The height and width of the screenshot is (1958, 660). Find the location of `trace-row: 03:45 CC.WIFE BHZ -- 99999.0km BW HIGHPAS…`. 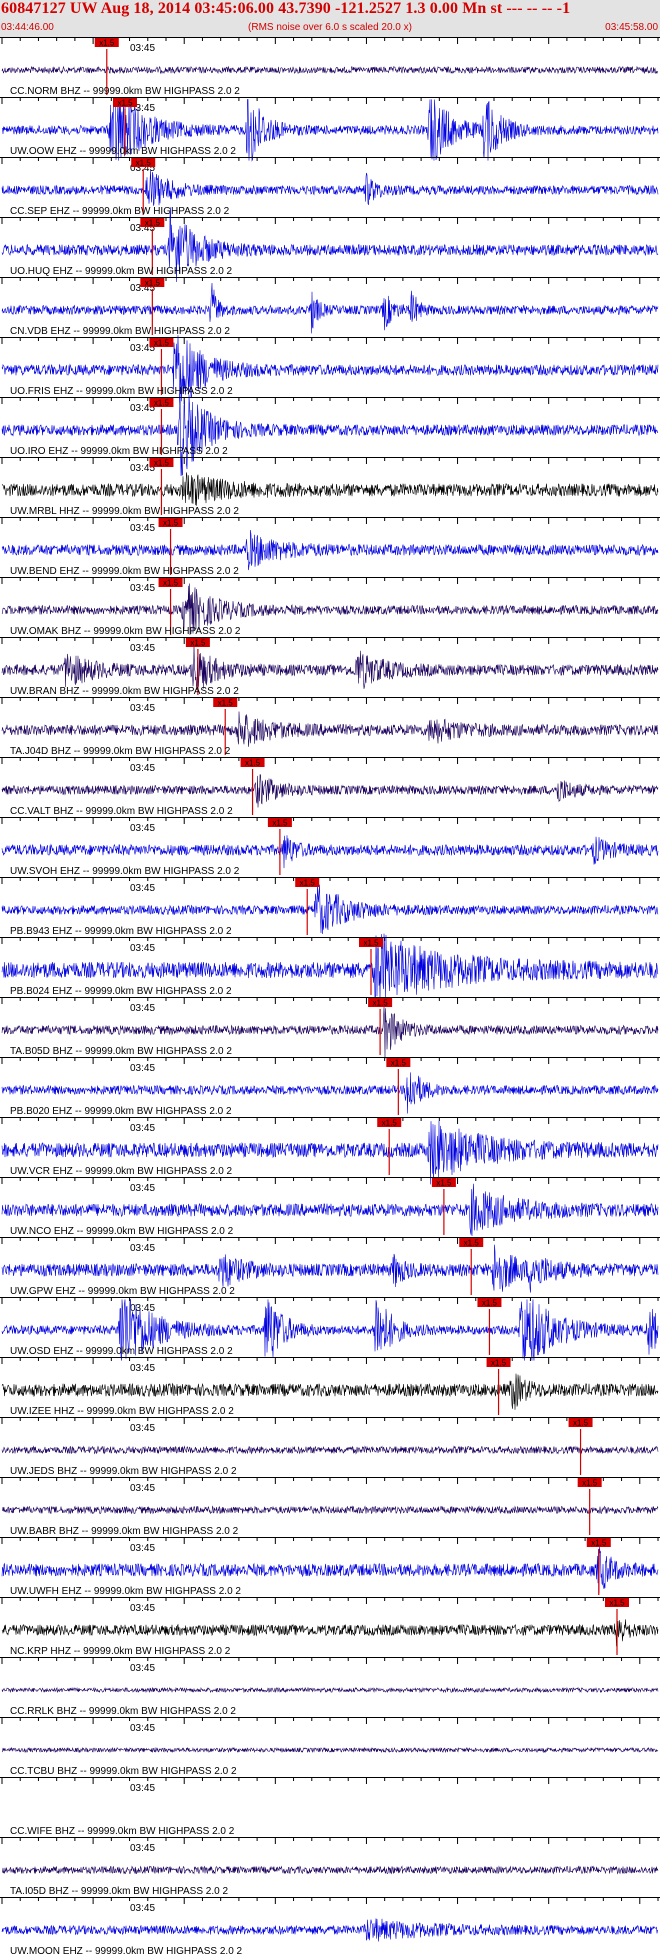

trace-row: 03:45 CC.WIFE BHZ -- 99999.0km BW HIGHPAS… is located at coordinates (330, 1807).